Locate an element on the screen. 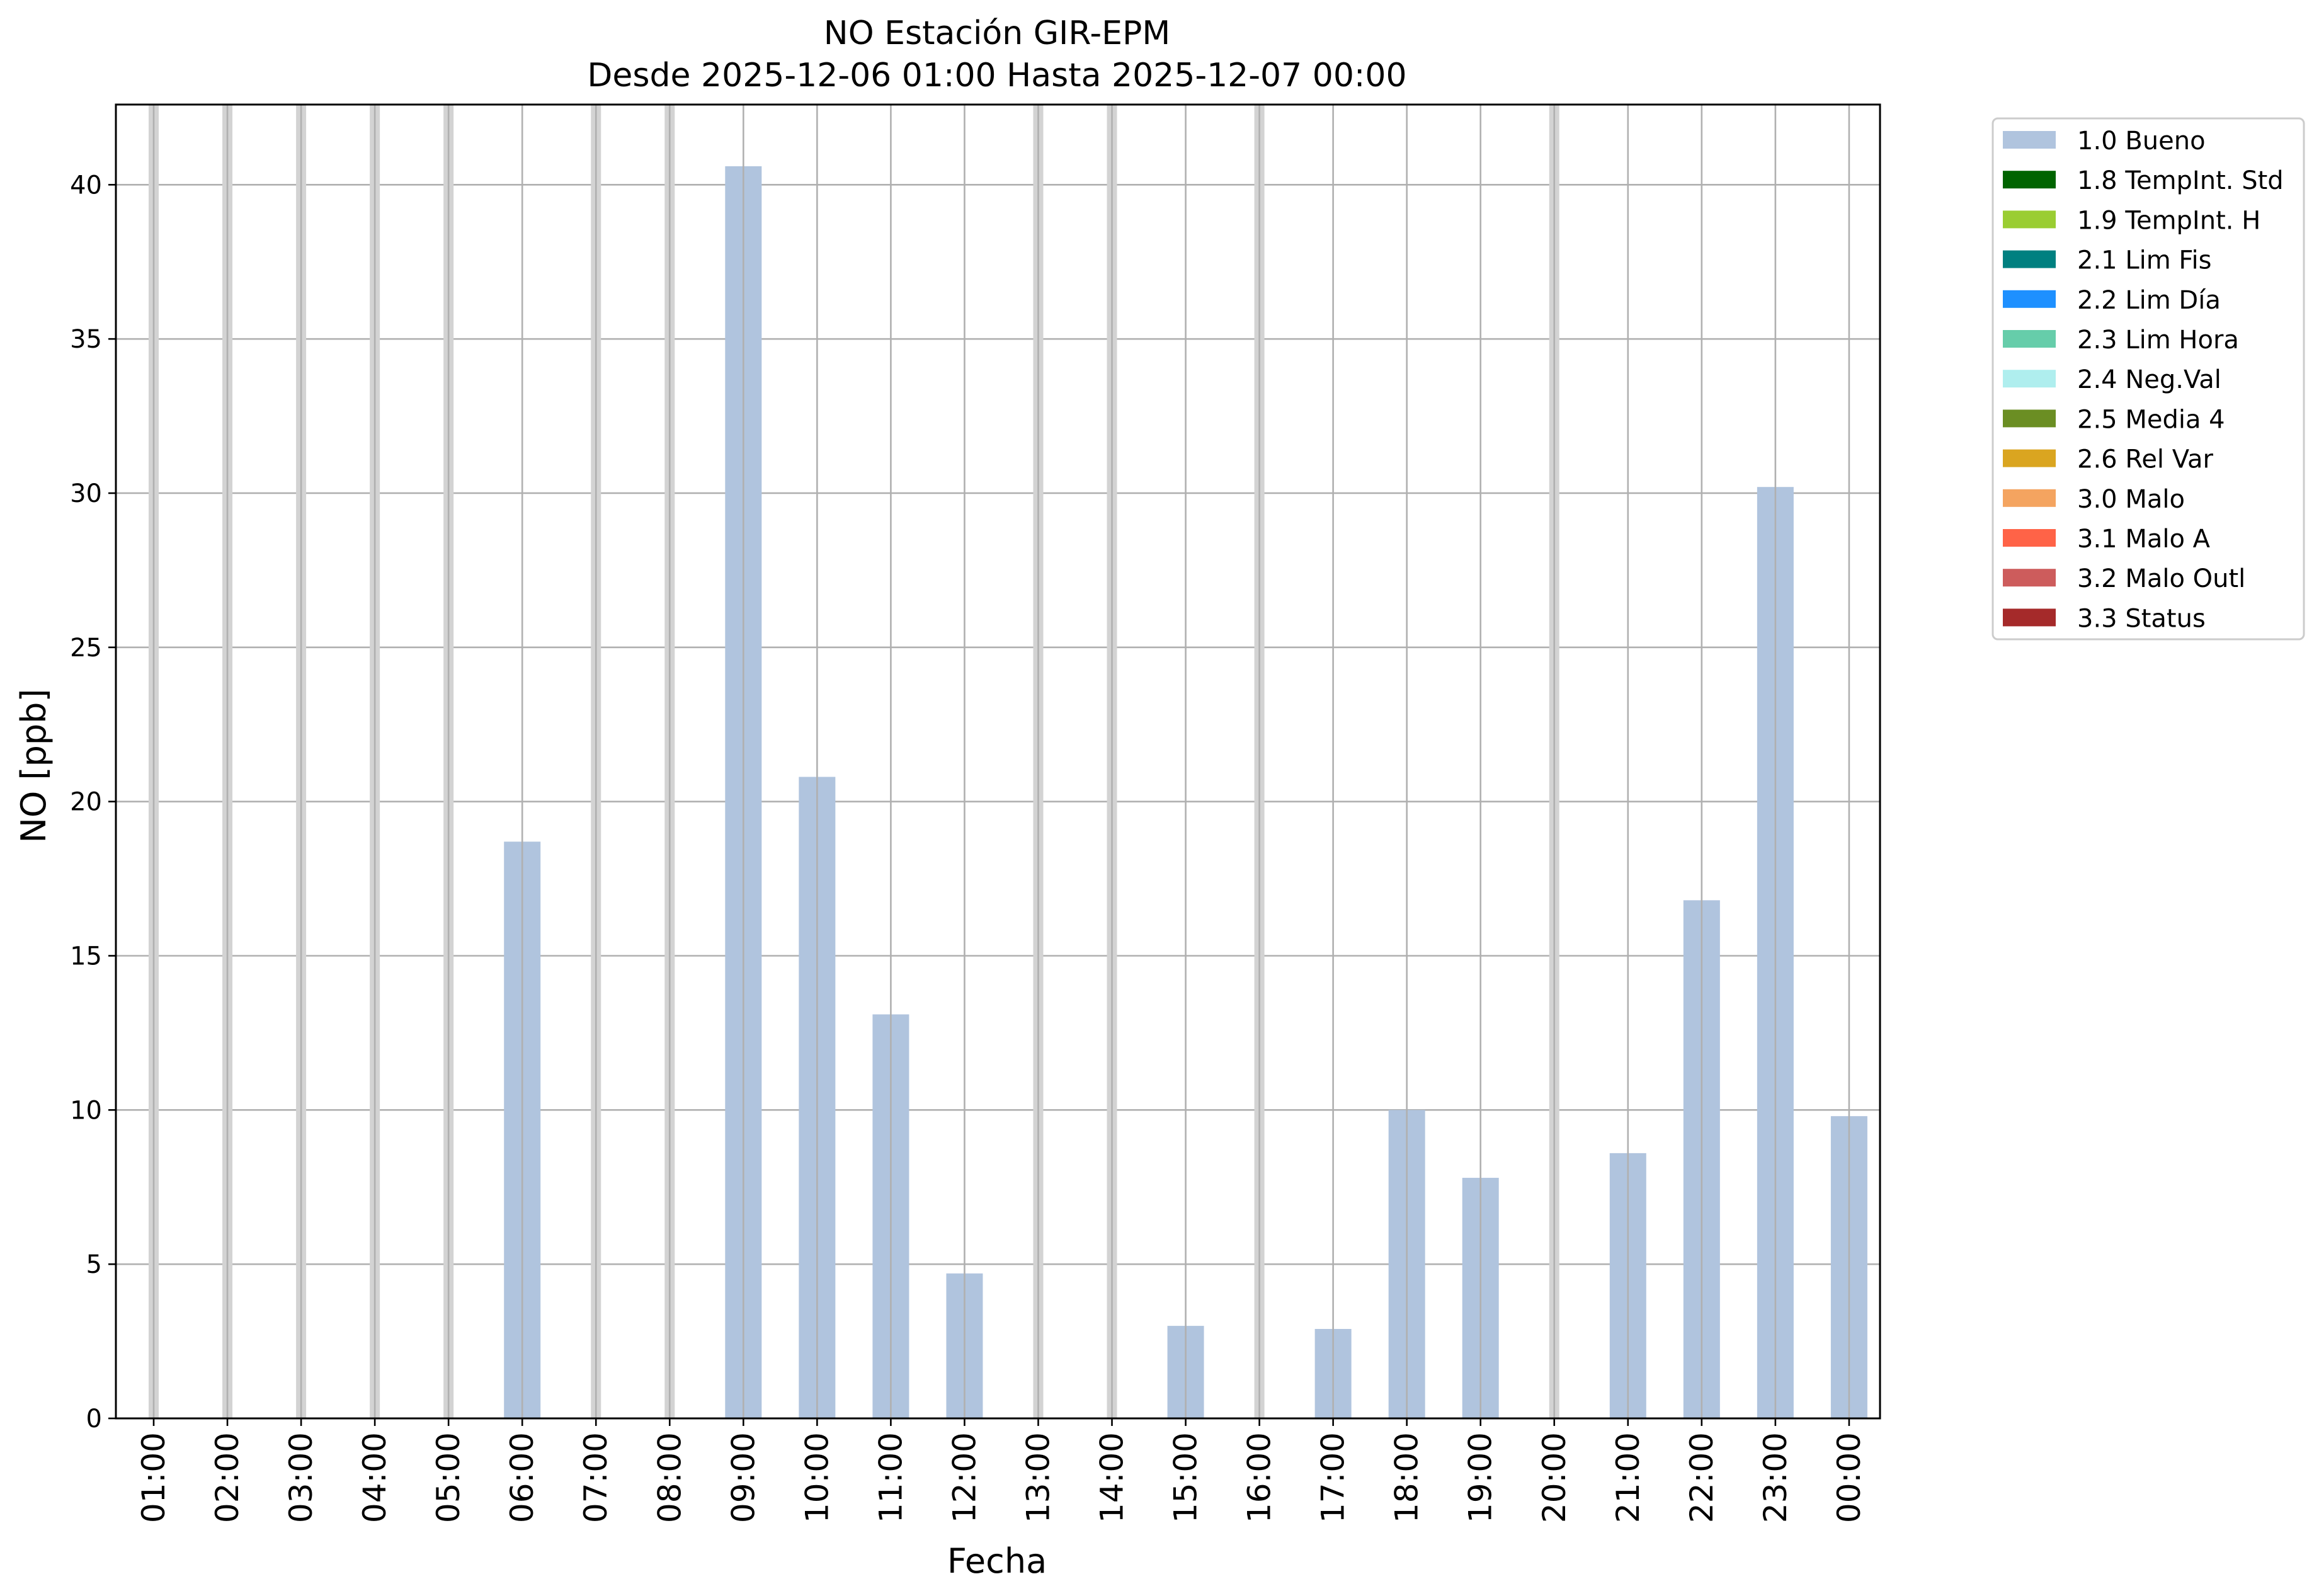  x-axis-label: Fecha is located at coordinates (997, 1561).